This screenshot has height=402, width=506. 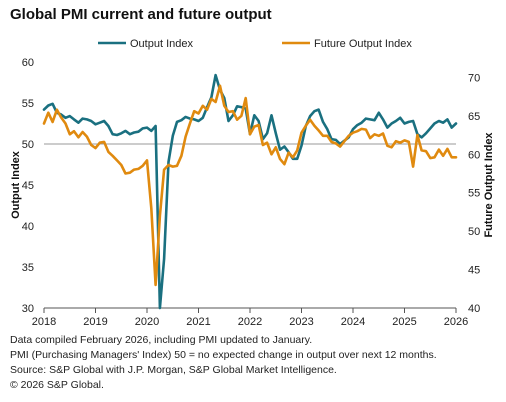 What do you see at coordinates (474, 194) in the screenshot?
I see `y2-tick-label: 55` at bounding box center [474, 194].